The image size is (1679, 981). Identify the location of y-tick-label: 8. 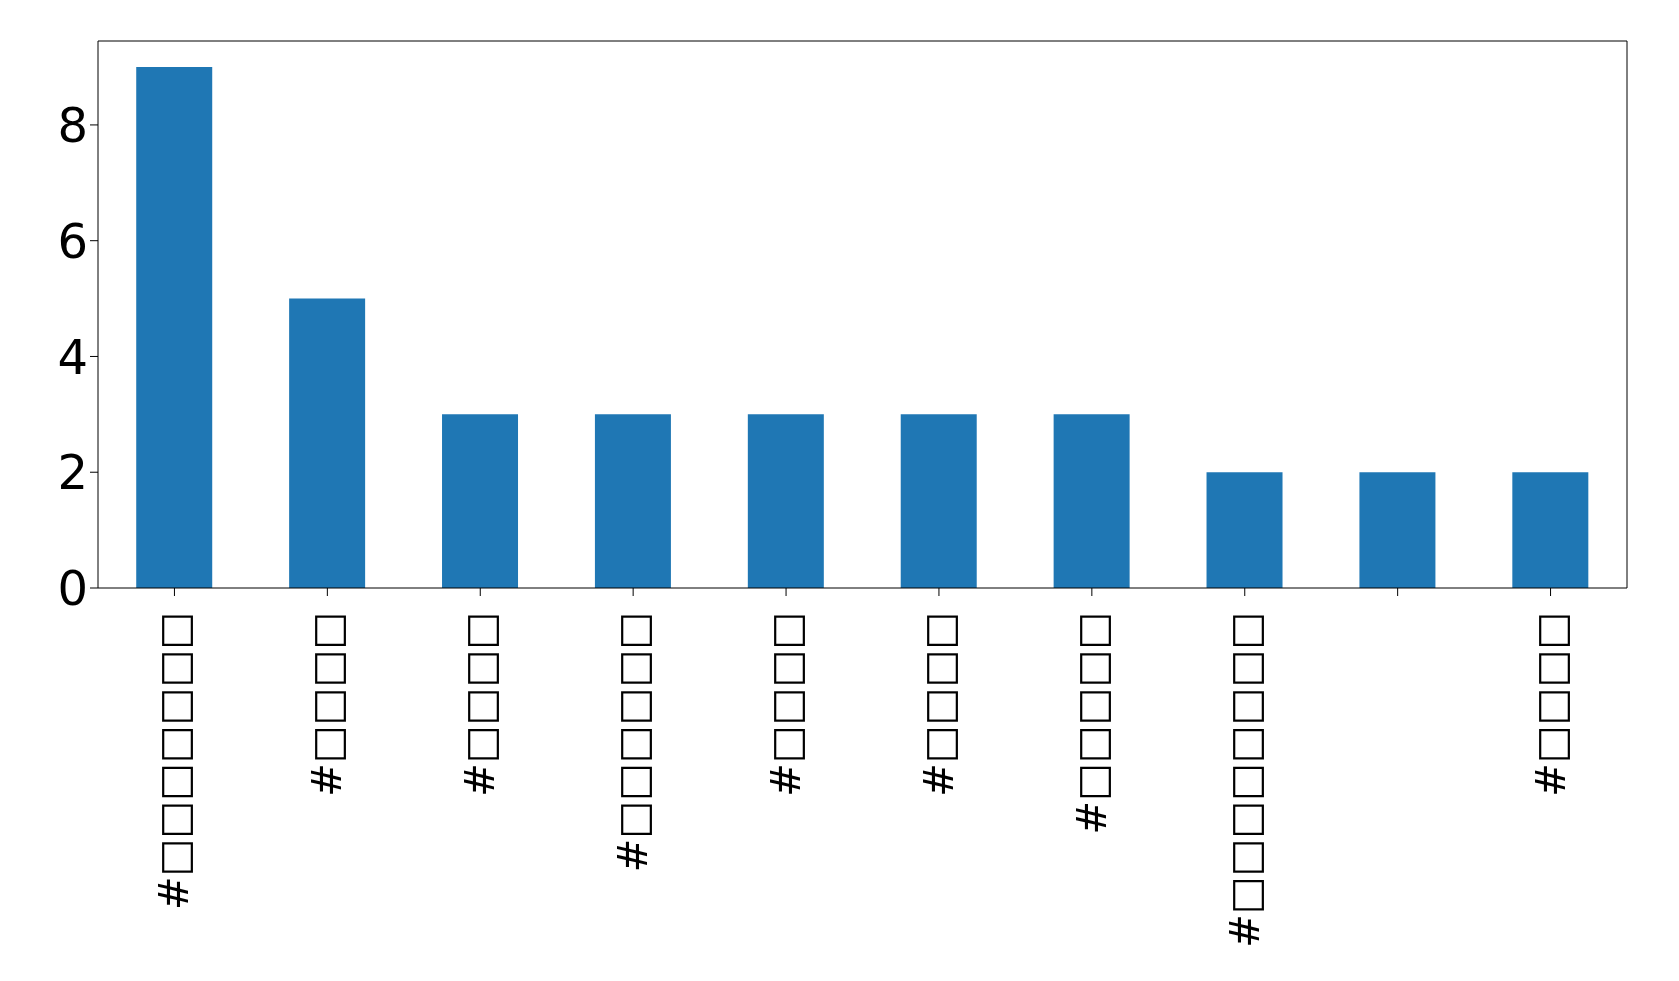
(72, 124).